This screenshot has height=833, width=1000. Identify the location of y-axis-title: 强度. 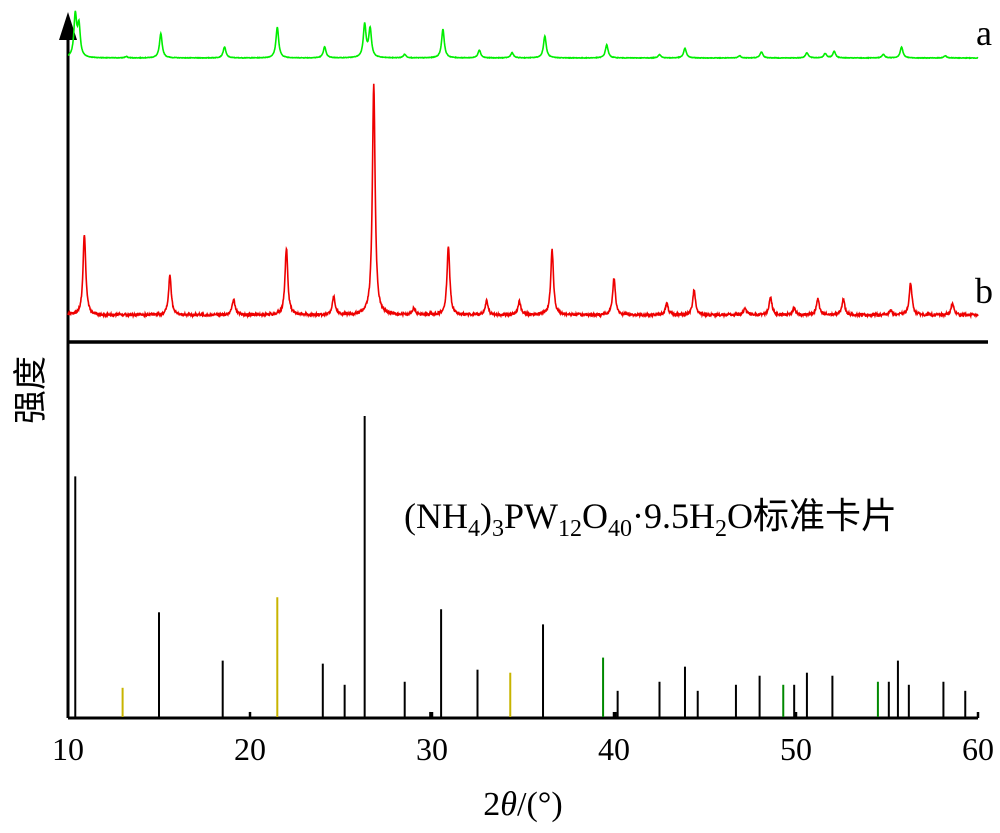
(31, 390).